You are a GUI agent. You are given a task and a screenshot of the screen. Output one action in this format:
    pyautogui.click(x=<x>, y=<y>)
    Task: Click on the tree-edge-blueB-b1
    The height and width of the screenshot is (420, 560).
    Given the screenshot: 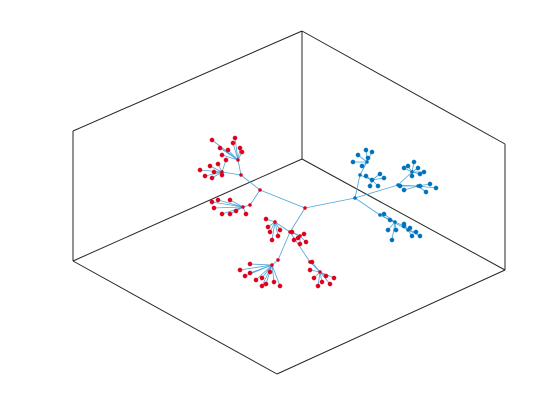 What is the action you would take?
    pyautogui.click(x=363, y=168)
    